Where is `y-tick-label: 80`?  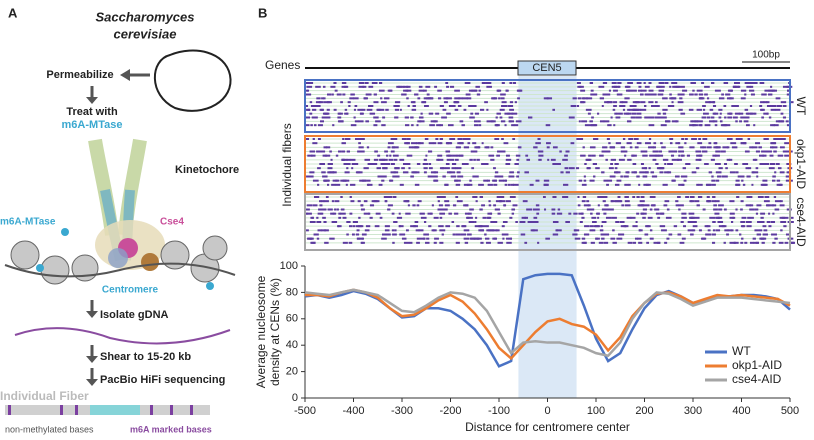 y-tick-label: 80 is located at coordinates (292, 292).